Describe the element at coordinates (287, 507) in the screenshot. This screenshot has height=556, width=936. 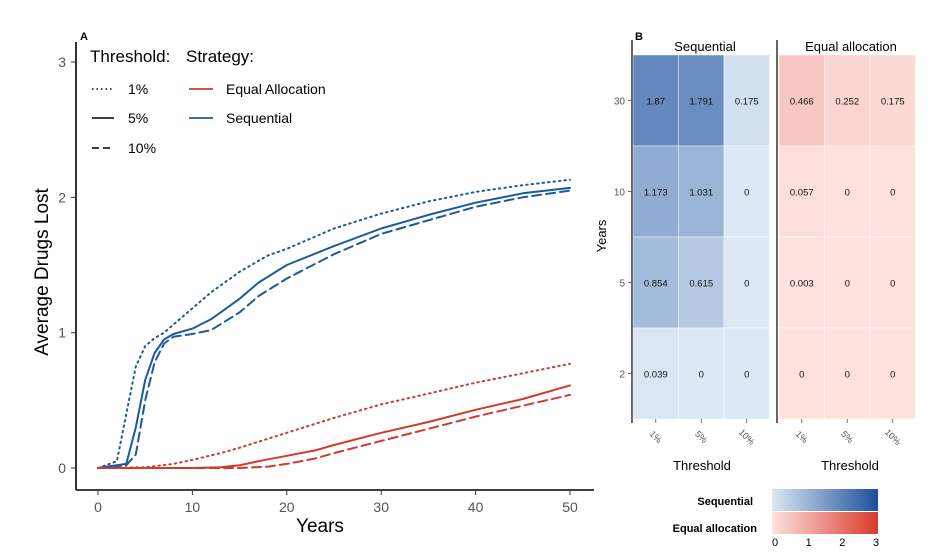
I see `x-tick-label: 20` at that location.